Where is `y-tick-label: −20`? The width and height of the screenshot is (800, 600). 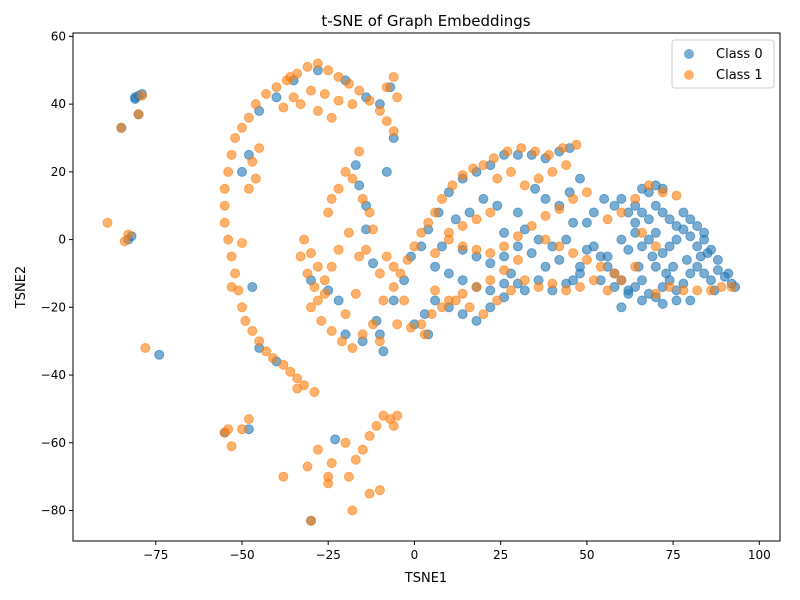
y-tick-label: −20 is located at coordinates (53, 307).